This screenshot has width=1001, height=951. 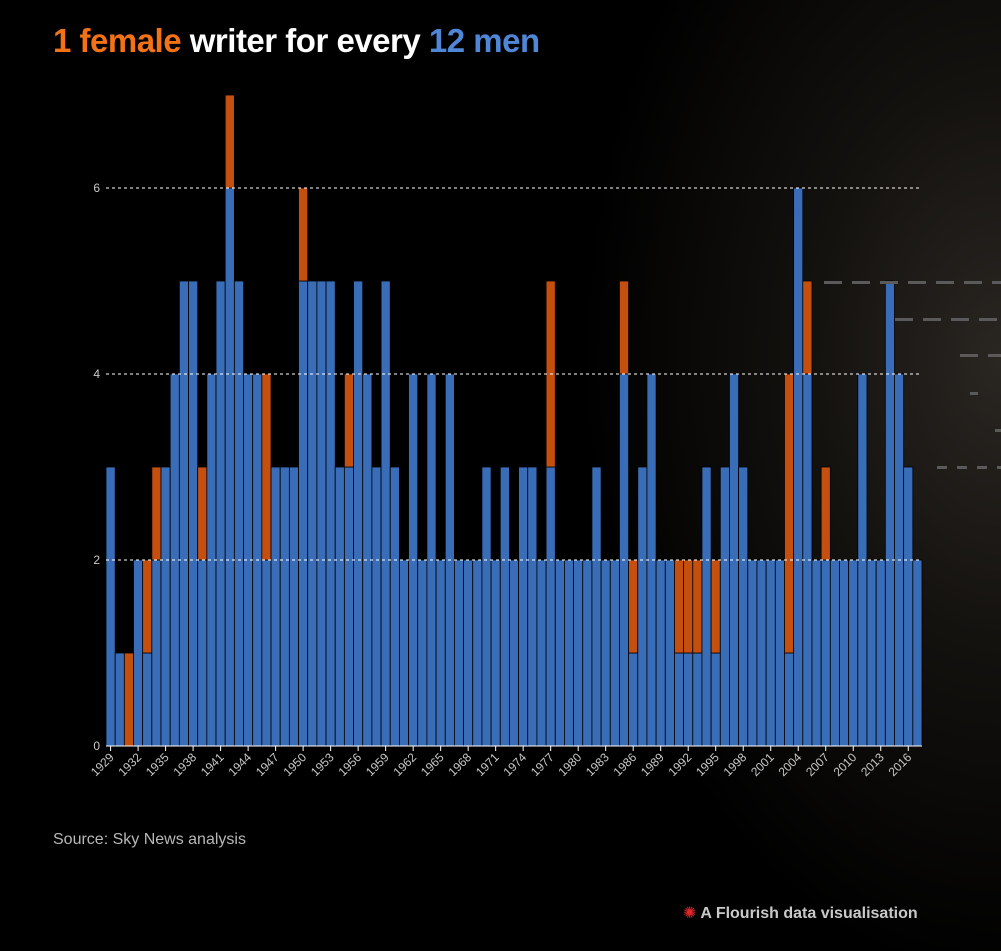 I want to click on bar-men-1989, so click(x=660, y=653).